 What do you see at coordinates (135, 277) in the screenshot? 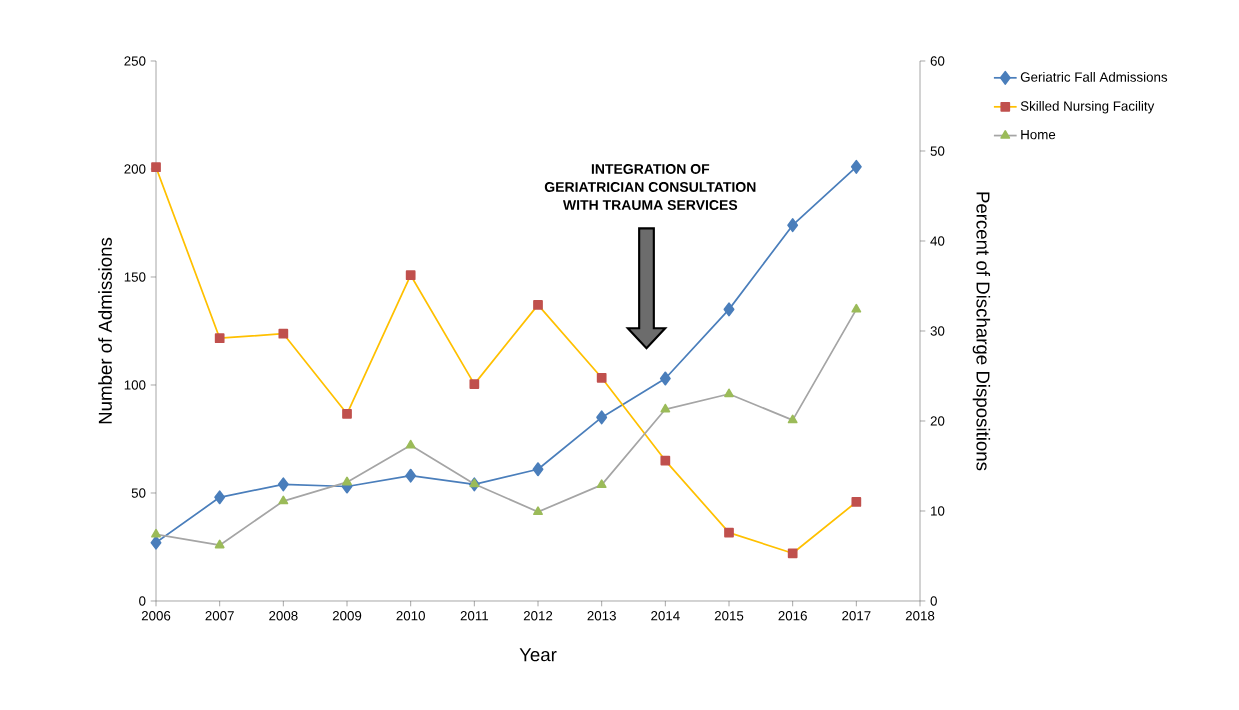
I see `y-tick-label: 150` at bounding box center [135, 277].